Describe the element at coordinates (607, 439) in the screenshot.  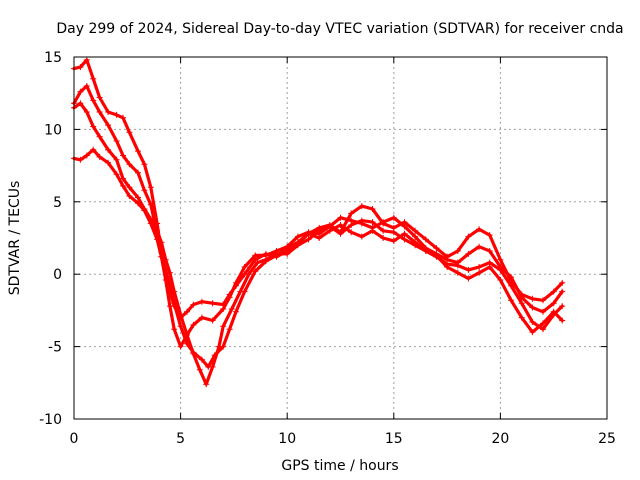
I see `x-tick-label: 25` at that location.